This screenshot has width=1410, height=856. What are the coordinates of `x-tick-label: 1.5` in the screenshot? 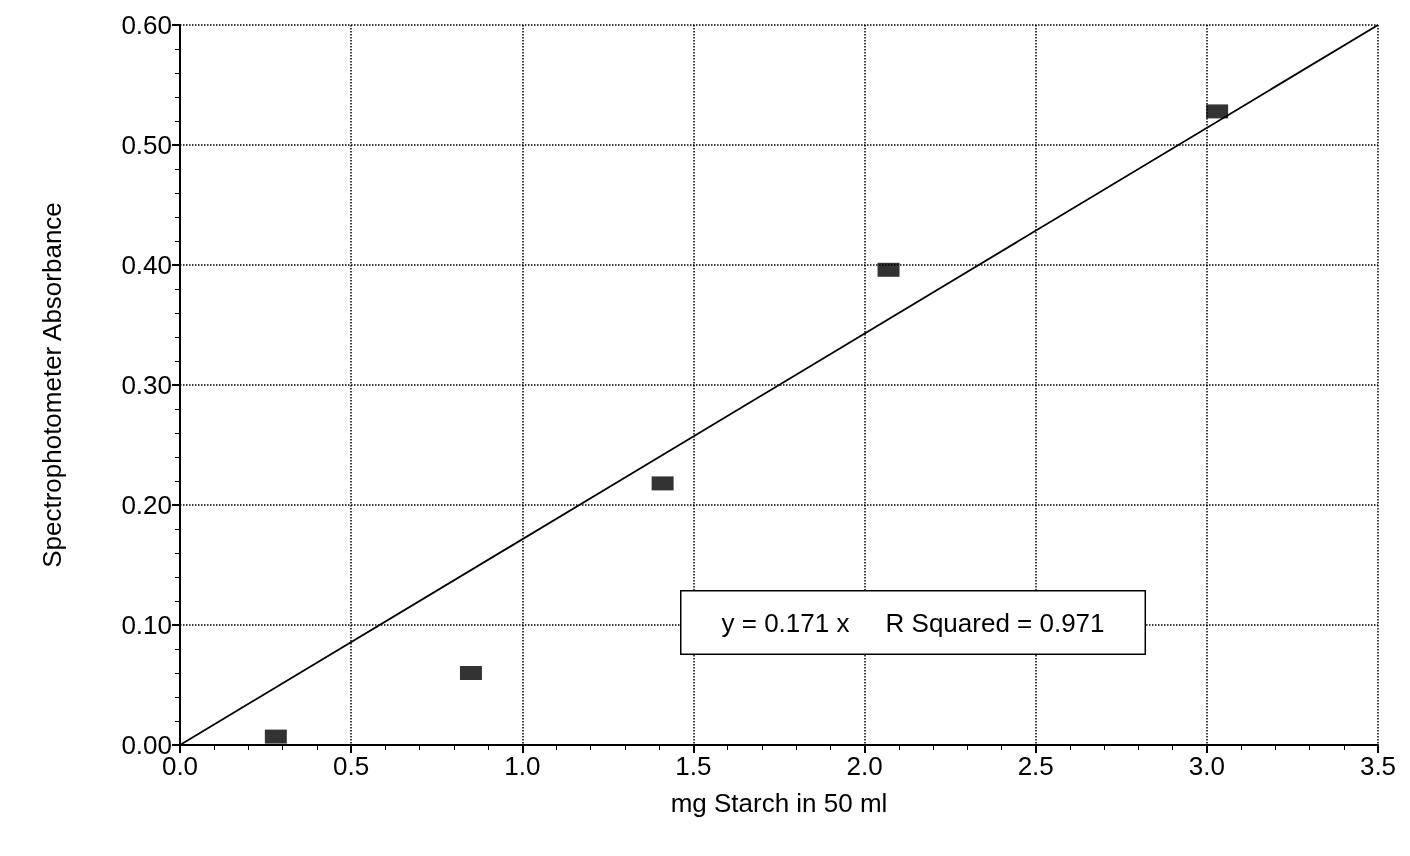 It's located at (693, 766).